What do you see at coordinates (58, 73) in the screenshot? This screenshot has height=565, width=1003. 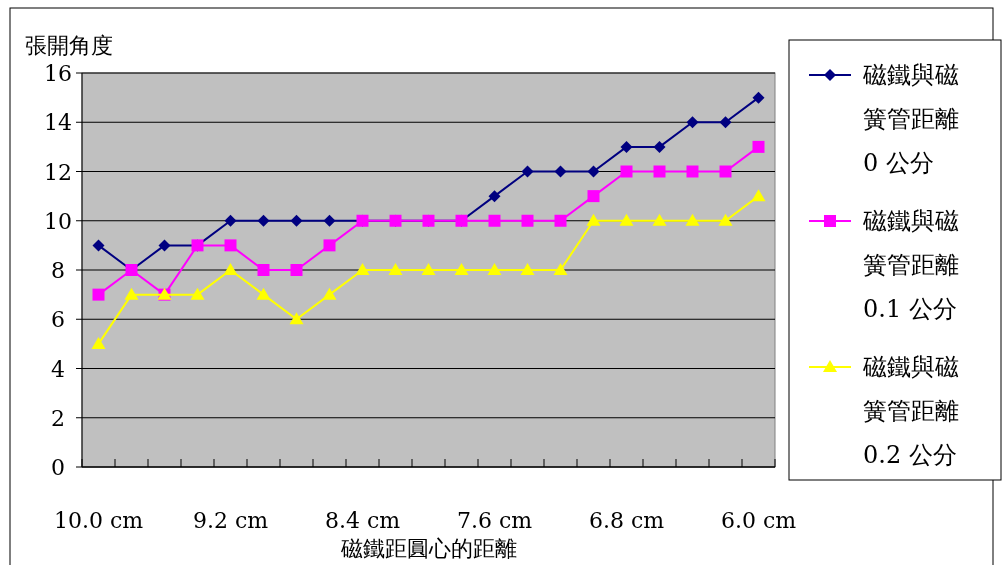 I see `y-tick-label: 16` at bounding box center [58, 73].